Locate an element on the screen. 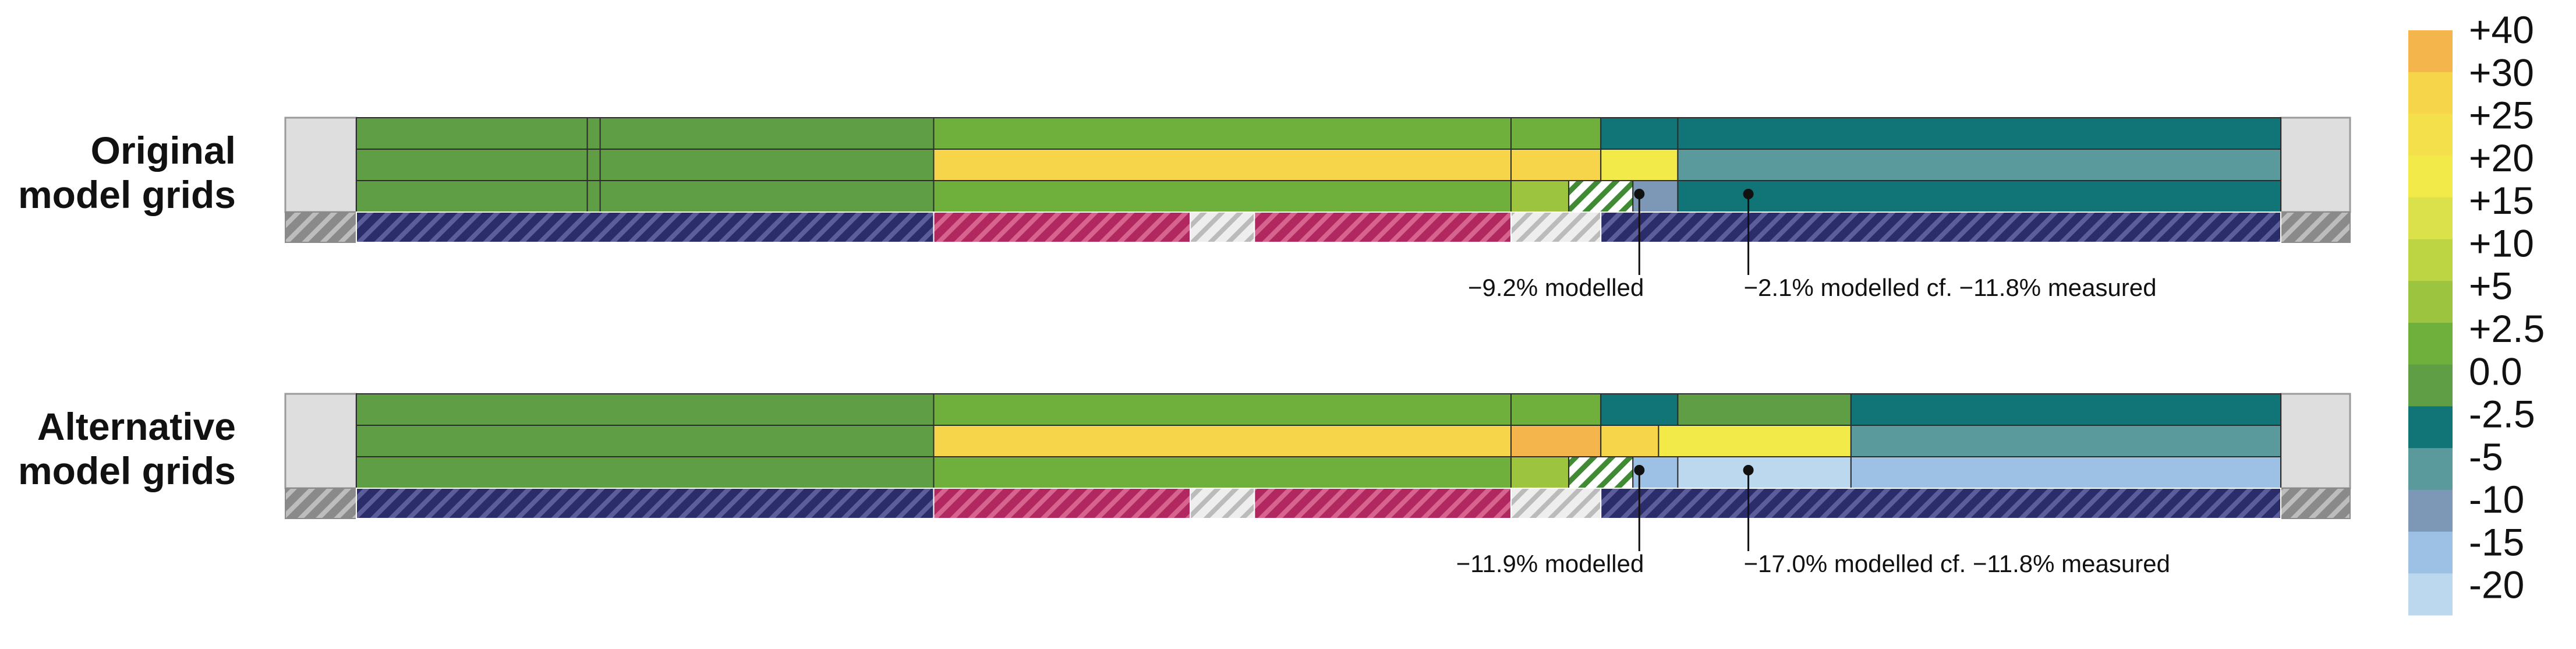 The width and height of the screenshot is (2576, 649). colorbar-tick-label: +15 is located at coordinates (2501, 200).